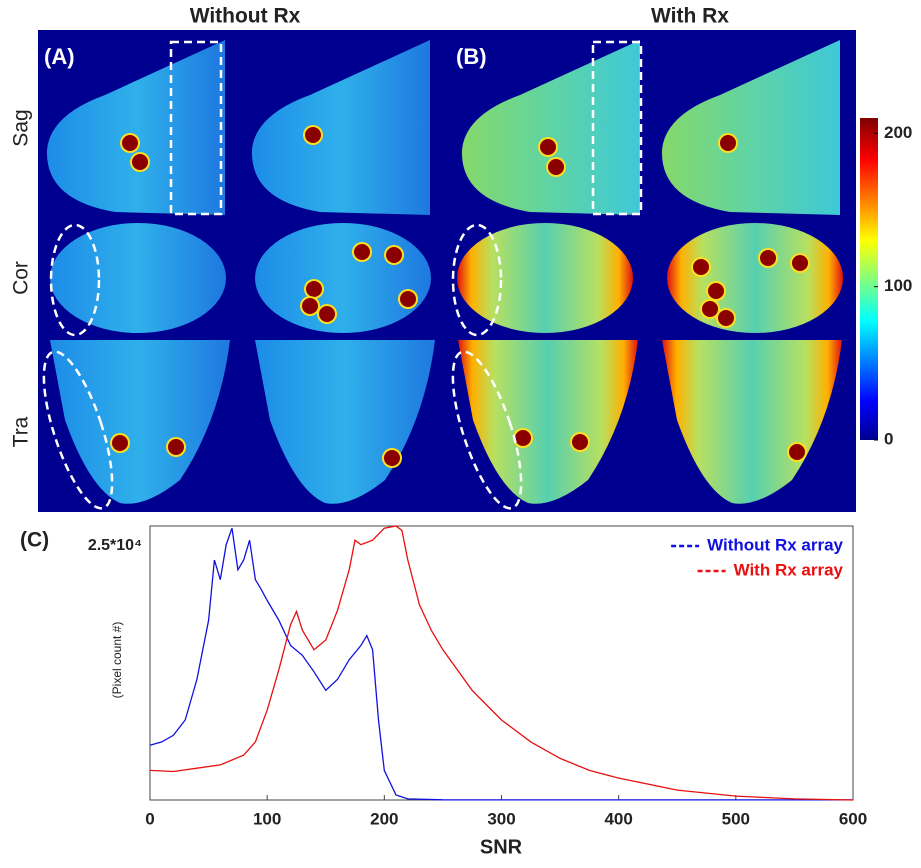 The image size is (921, 868). I want to click on legend-label: Without Rx array, so click(775, 544).